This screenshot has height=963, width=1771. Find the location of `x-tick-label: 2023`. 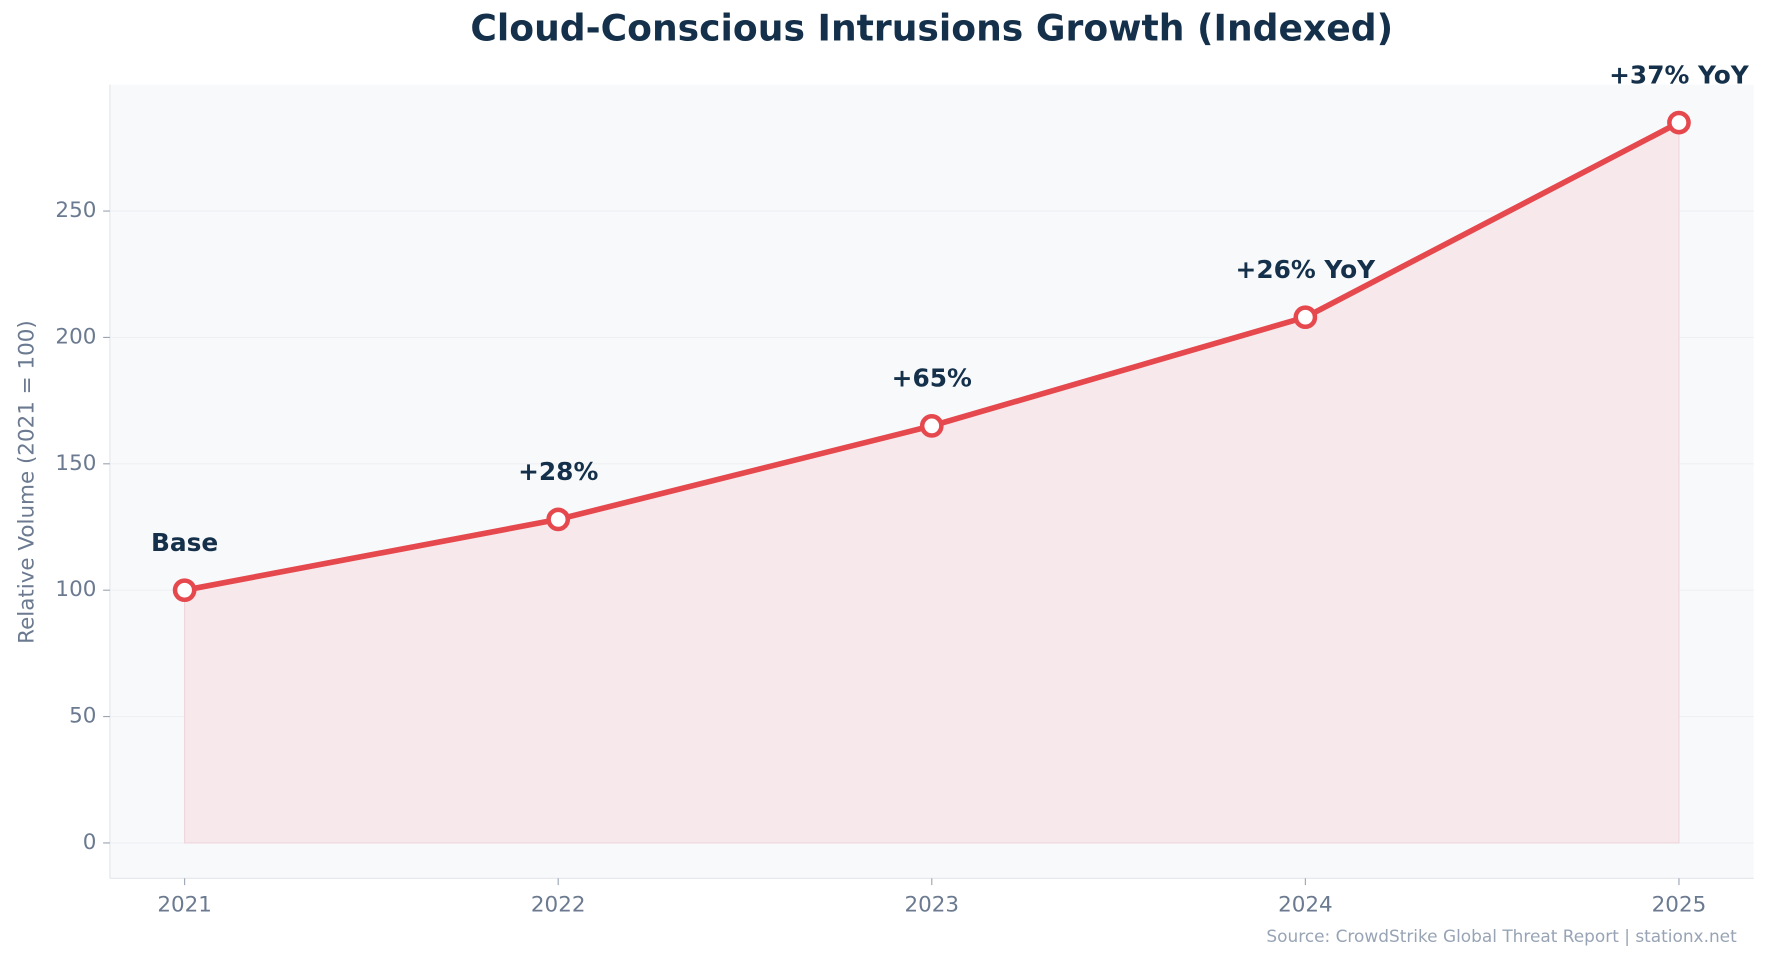

x-tick-label: 2023 is located at coordinates (932, 904).